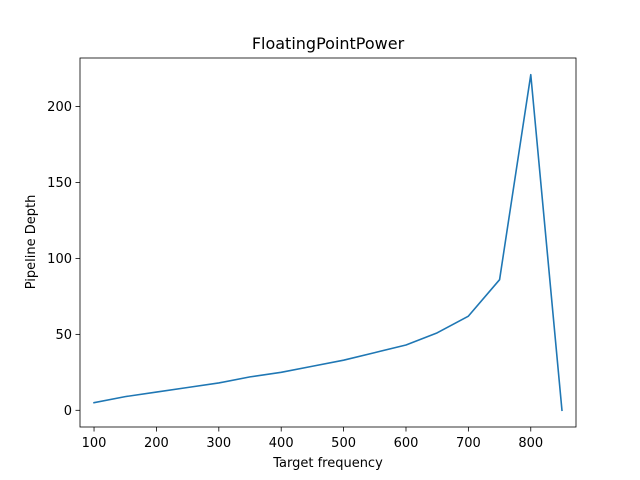  I want to click on x-tick-label: 100, so click(94, 443).